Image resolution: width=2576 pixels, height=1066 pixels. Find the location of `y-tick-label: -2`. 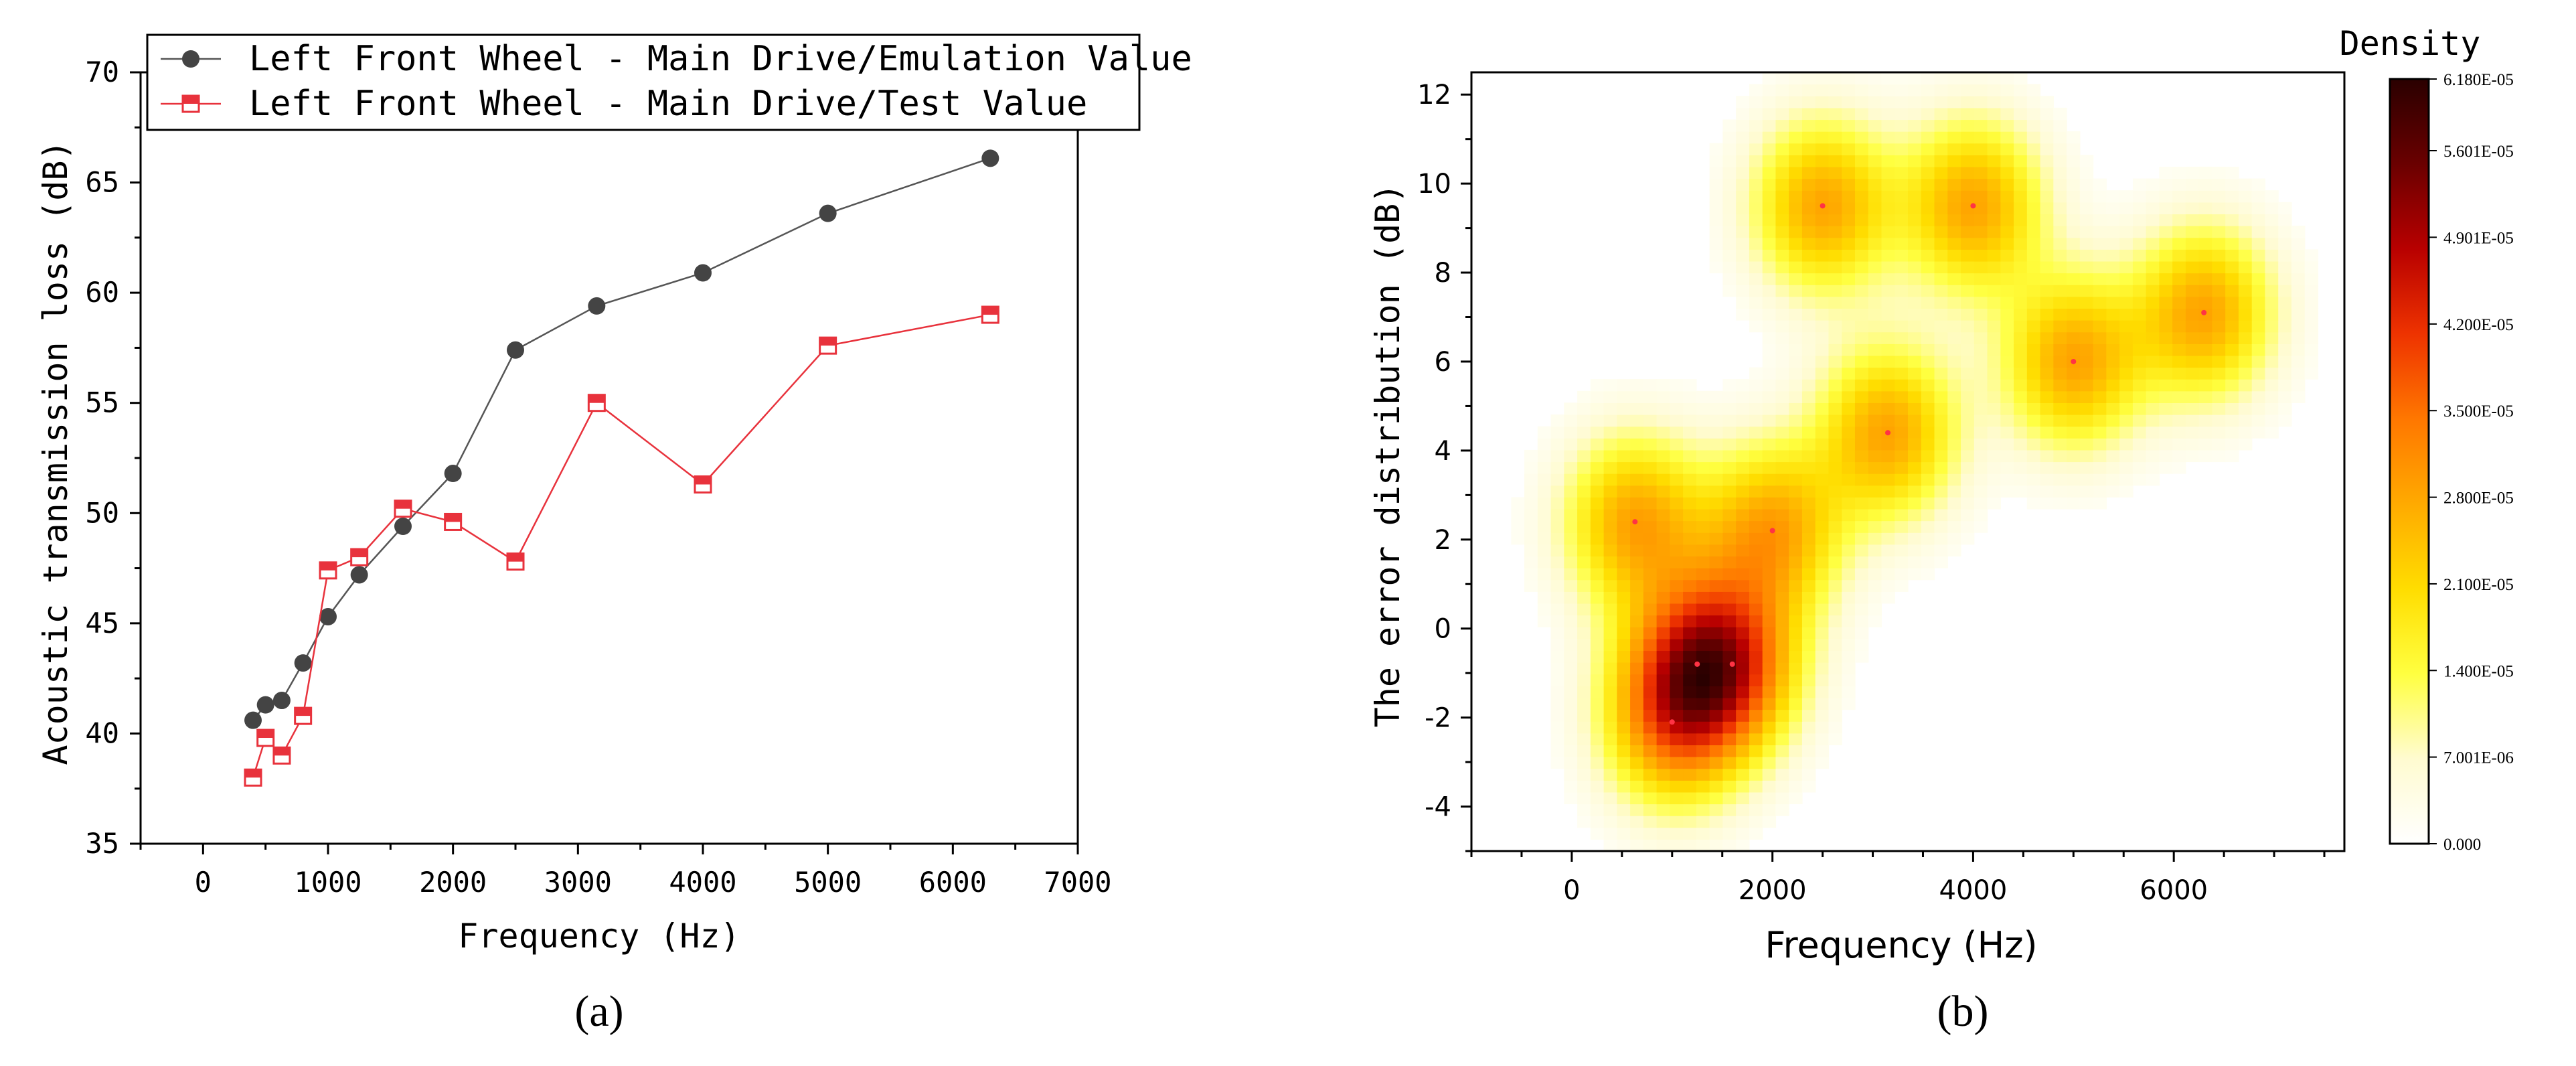

y-tick-label: -2 is located at coordinates (1438, 718).